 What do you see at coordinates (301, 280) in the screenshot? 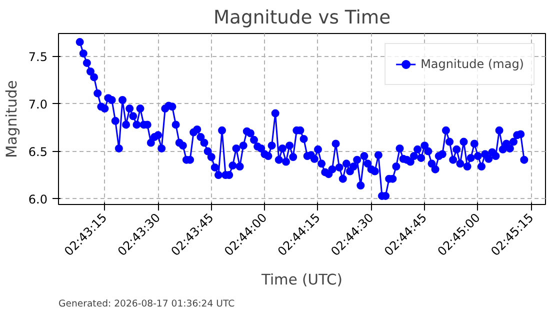
I see `x-axis-title: Time (UTC)` at bounding box center [301, 280].